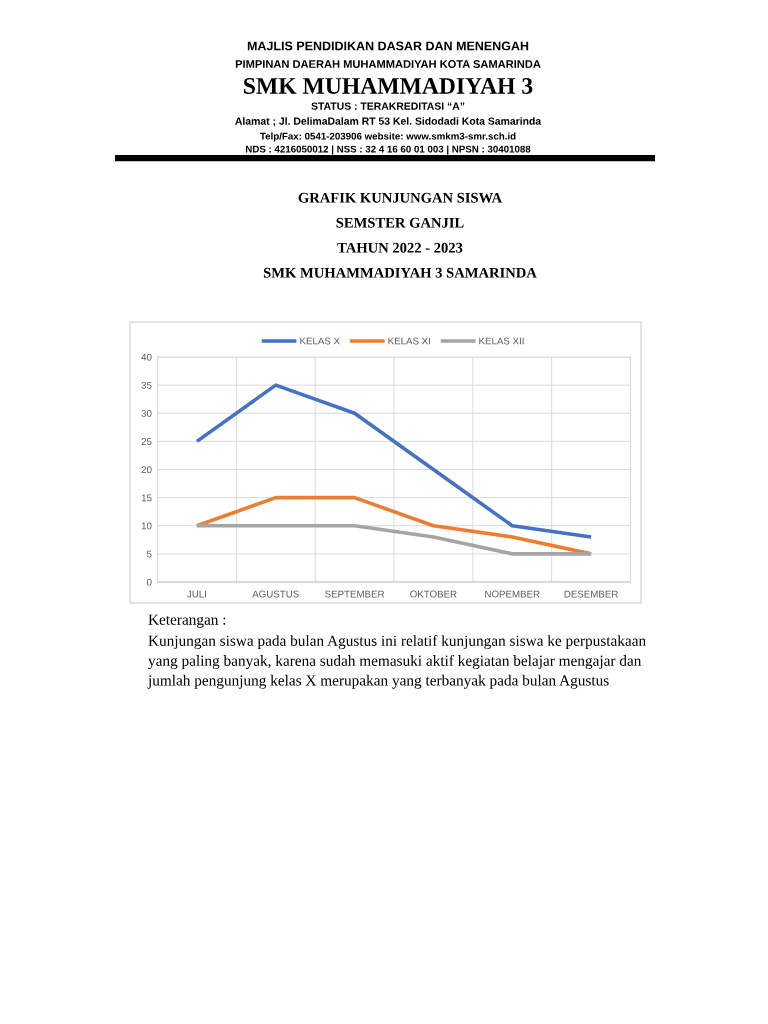 The image size is (768, 1024). I want to click on text: STATUS : TERAKREDITASI “A”, so click(388, 106).